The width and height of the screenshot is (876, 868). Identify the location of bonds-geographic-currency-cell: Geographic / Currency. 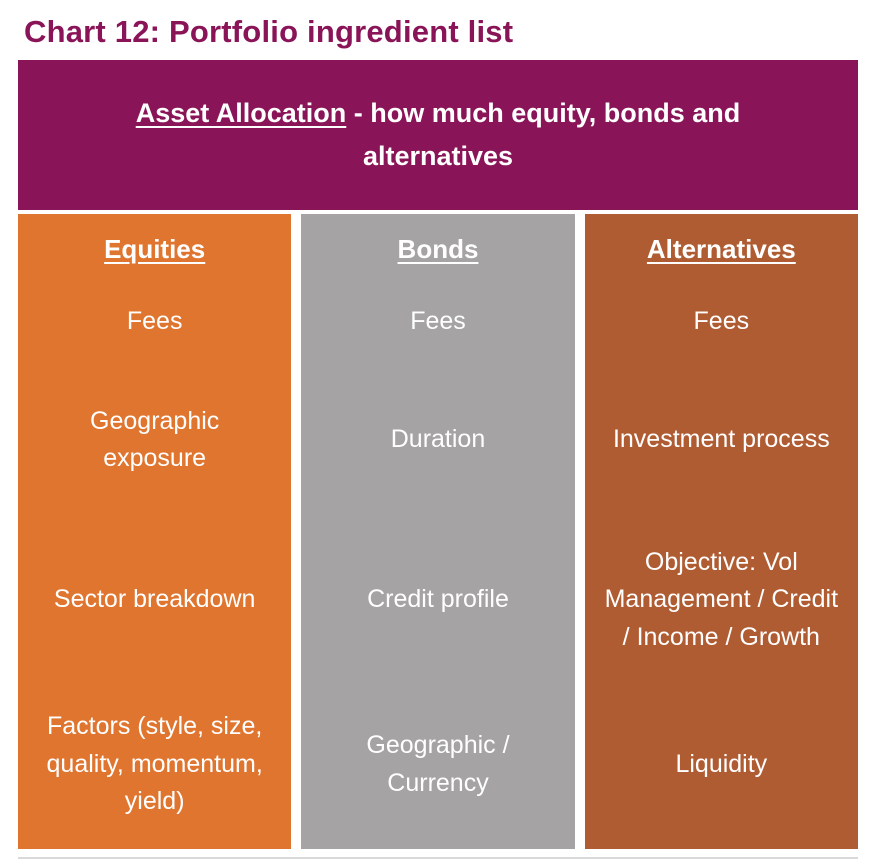
(438, 764).